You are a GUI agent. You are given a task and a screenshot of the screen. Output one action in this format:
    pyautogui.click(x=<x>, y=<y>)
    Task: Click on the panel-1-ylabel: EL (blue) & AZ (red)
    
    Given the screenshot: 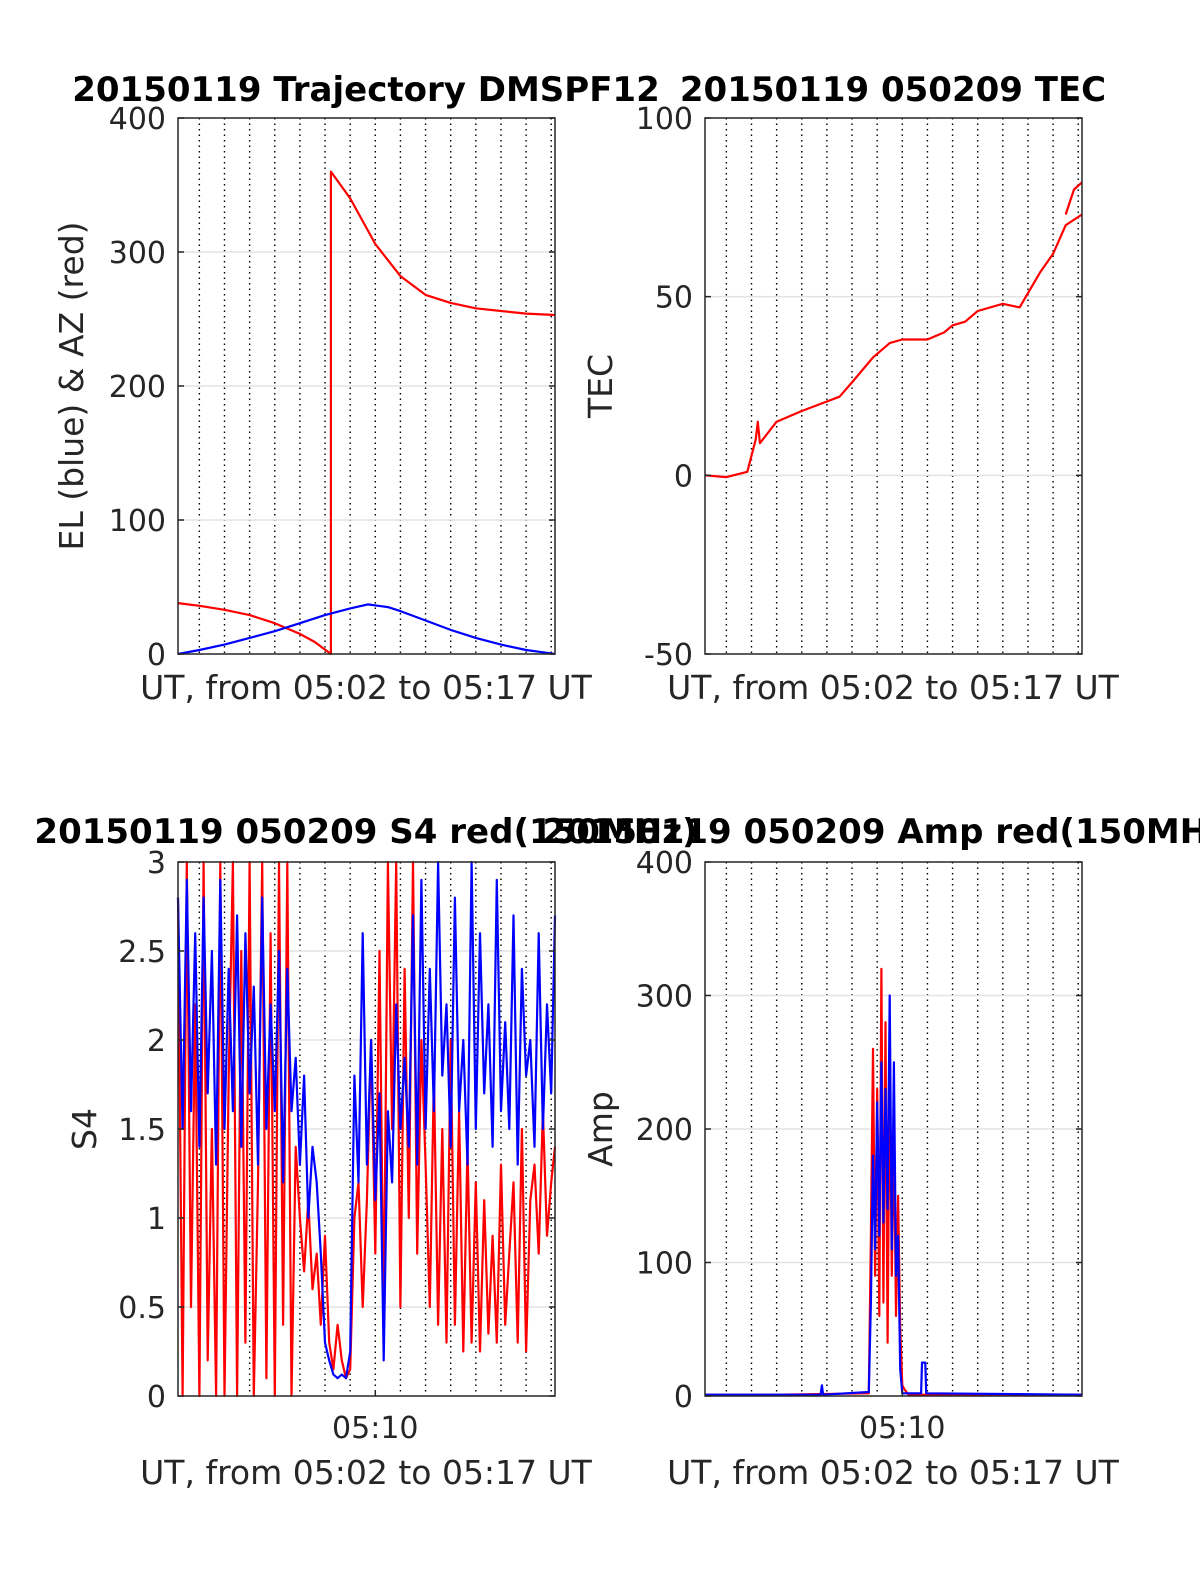 What is the action you would take?
    pyautogui.click(x=71, y=385)
    